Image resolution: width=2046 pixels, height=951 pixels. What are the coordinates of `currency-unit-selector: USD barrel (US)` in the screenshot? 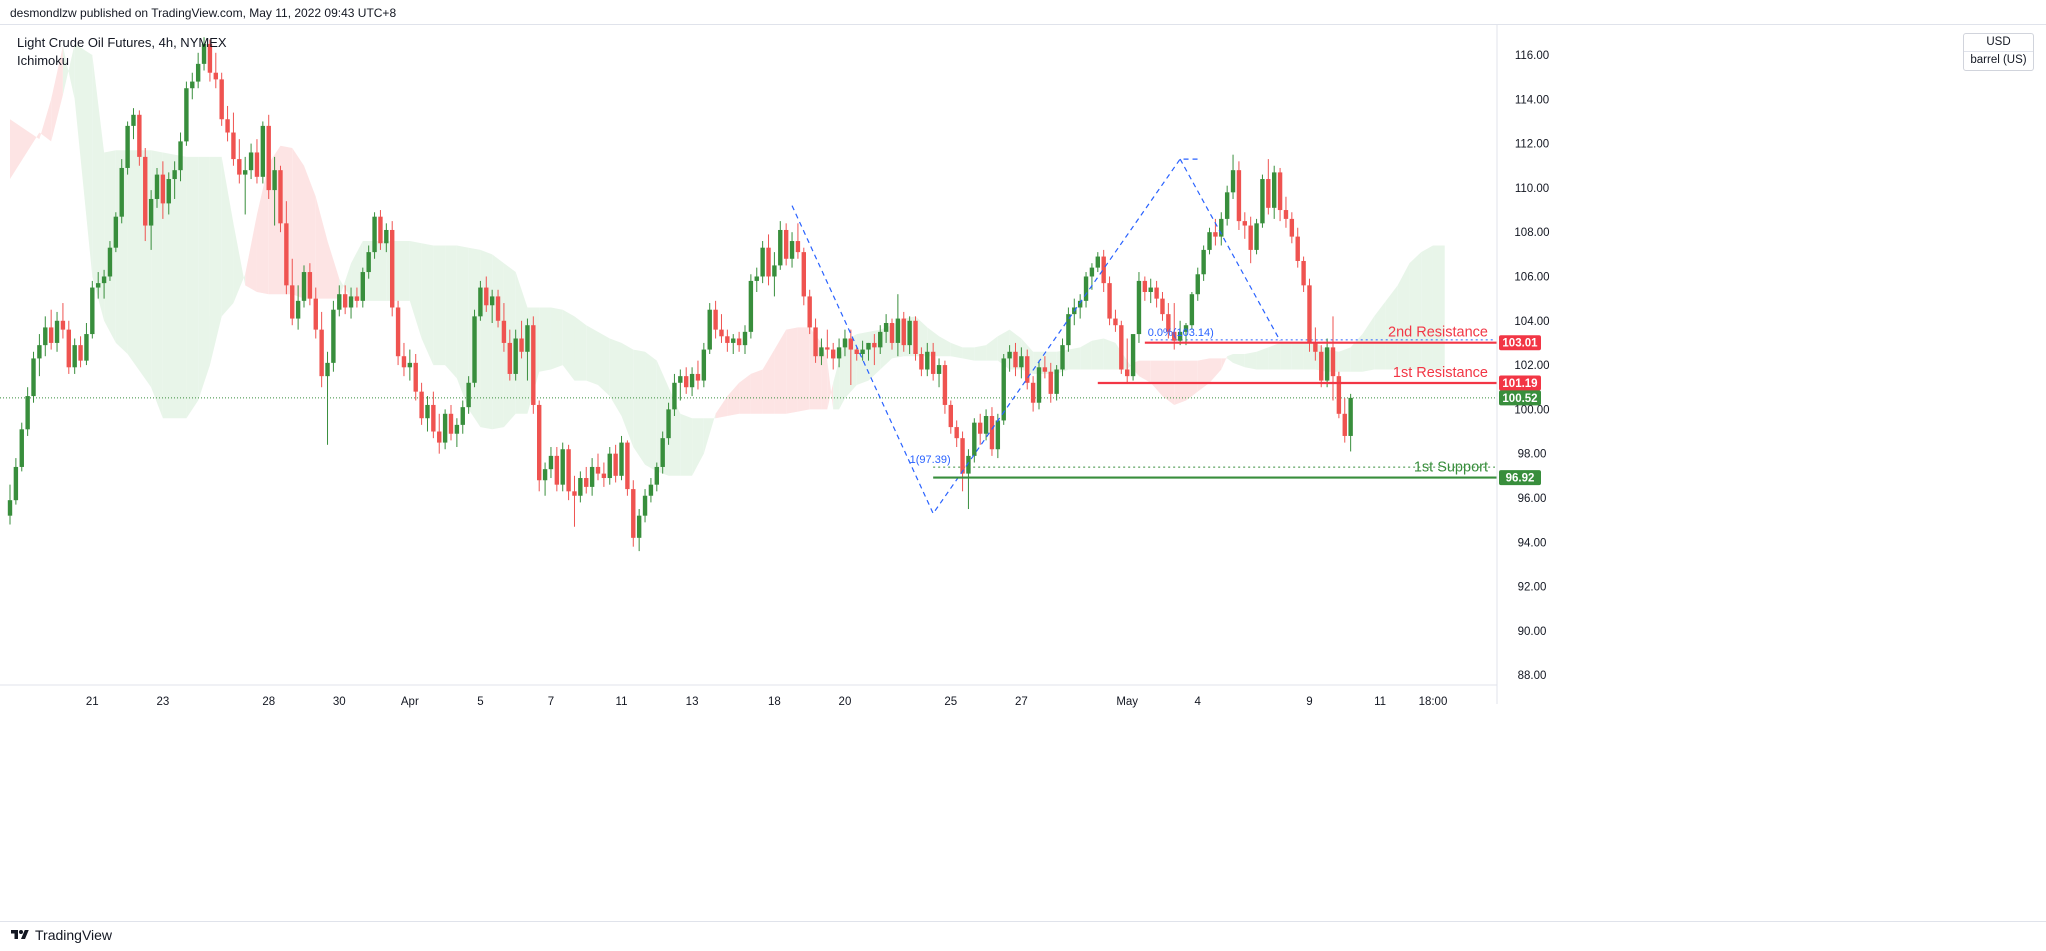 It's located at (1998, 52).